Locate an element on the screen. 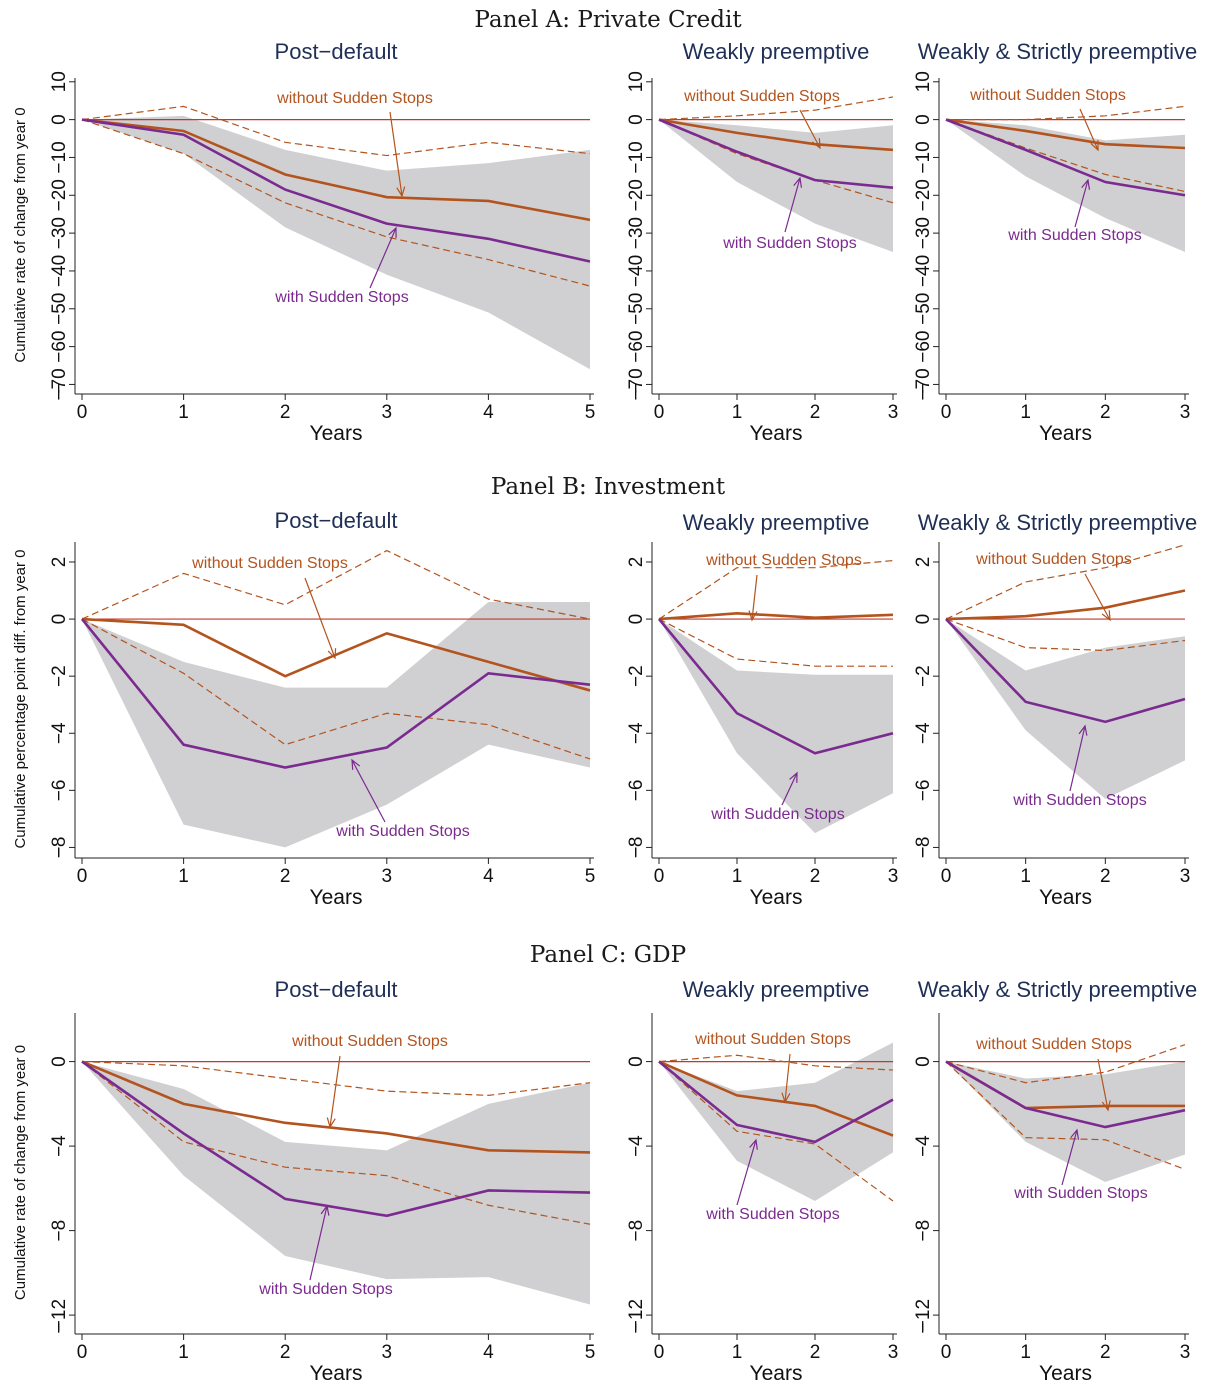 The width and height of the screenshot is (1217, 1380). y-tick-label: −2 is located at coordinates (59, 676).